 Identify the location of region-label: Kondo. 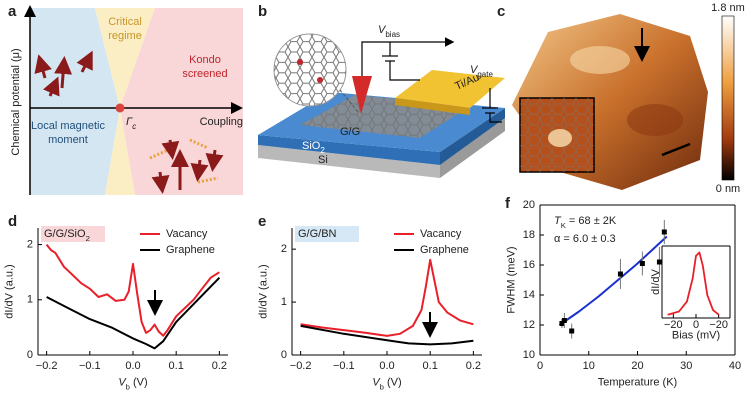
(205, 60).